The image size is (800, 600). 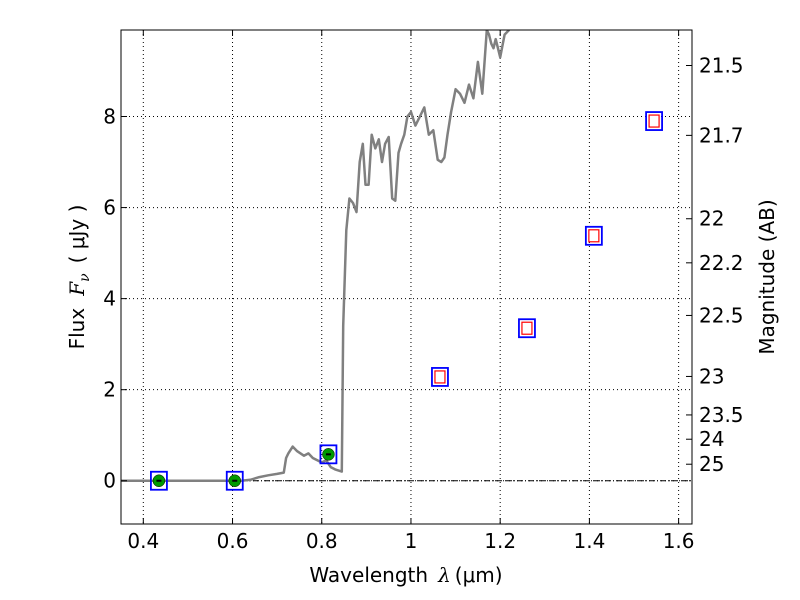 What do you see at coordinates (411, 541) in the screenshot?
I see `x-tick-label: 1` at bounding box center [411, 541].